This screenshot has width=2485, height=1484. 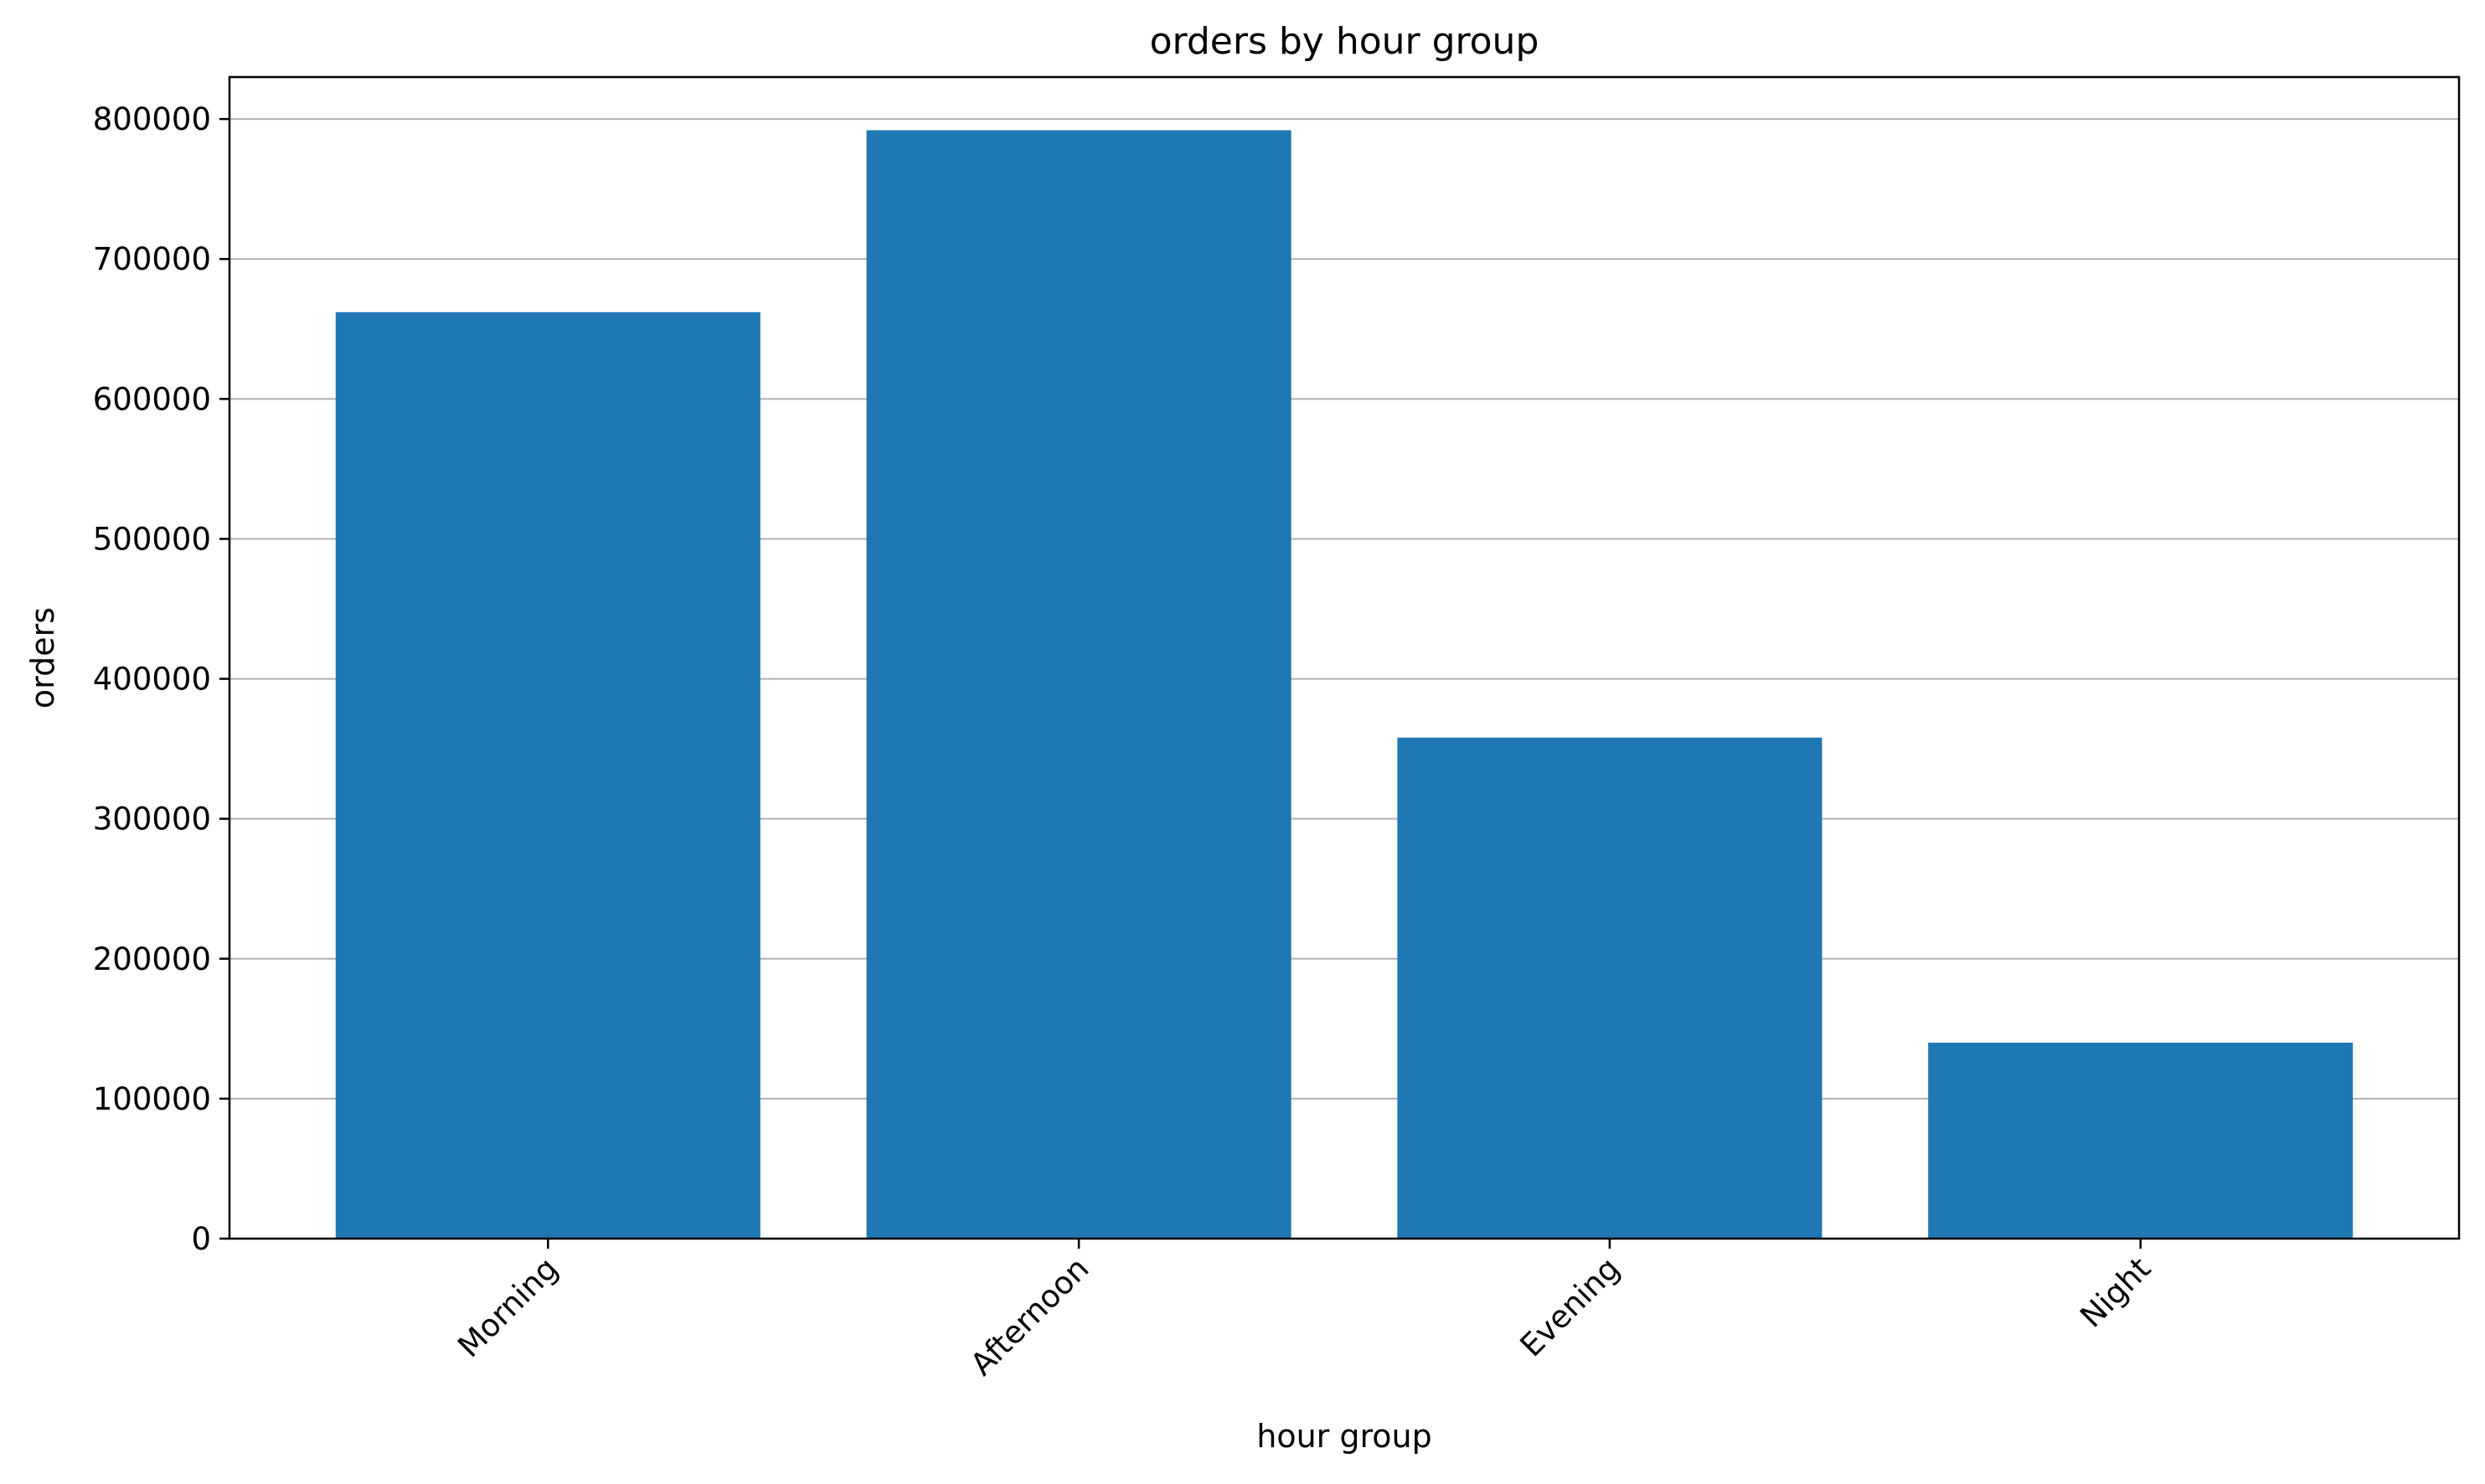 I want to click on y-axis-label: orders, so click(x=42, y=658).